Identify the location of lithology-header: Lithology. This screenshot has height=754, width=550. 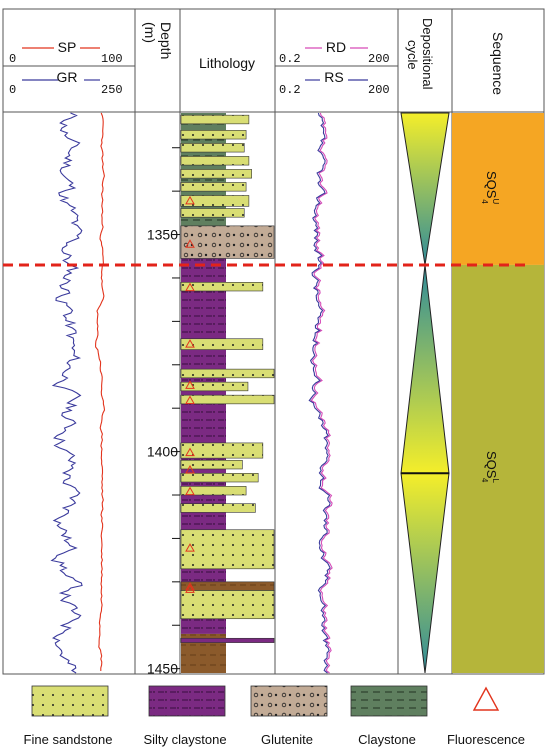
(227, 63).